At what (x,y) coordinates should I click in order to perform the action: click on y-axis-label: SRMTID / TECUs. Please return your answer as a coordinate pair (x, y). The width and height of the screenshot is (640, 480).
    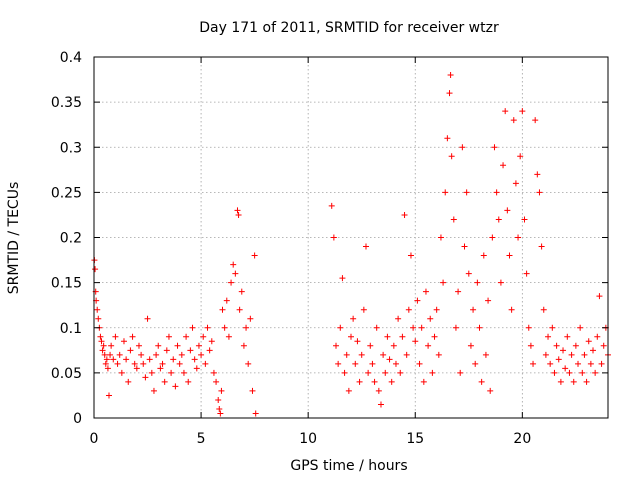
    Looking at the image, I should click on (14, 238).